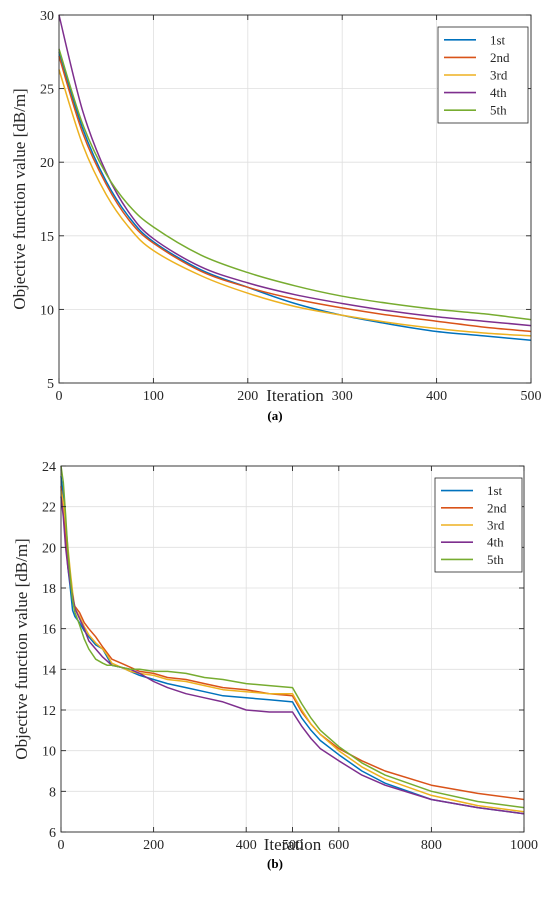  Describe the element at coordinates (275, 863) in the screenshot. I see `panel-caption: (b)` at that location.